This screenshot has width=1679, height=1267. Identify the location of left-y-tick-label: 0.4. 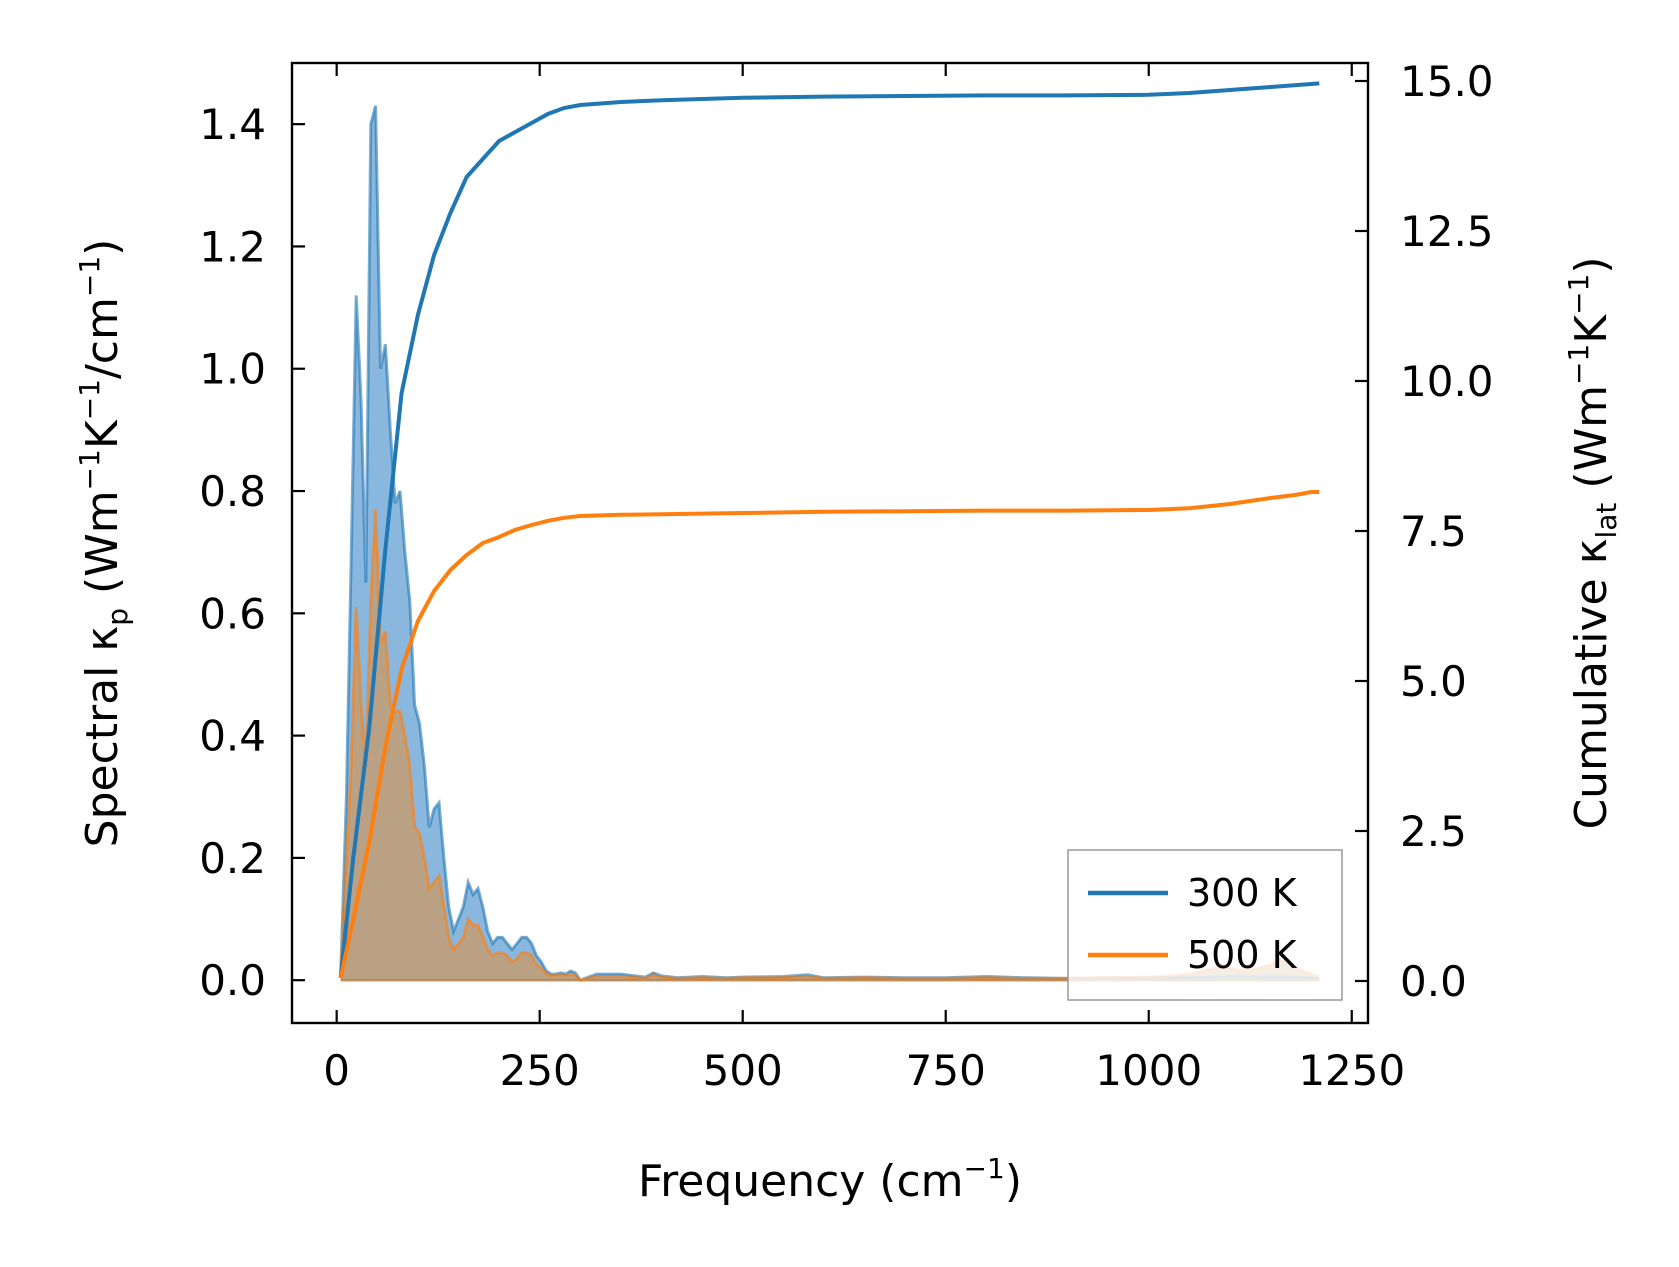
(232, 736).